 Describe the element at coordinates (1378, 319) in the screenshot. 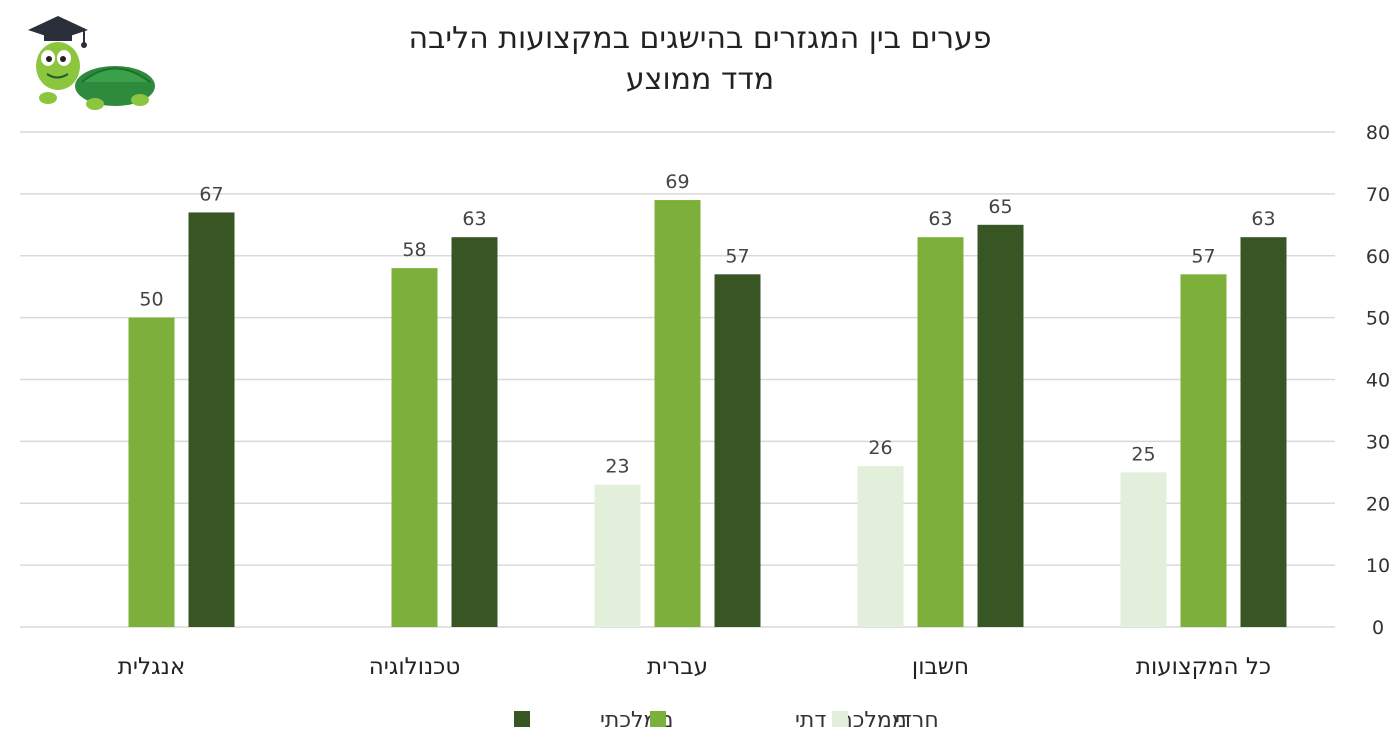

I see `y-tick-label: 50` at that location.